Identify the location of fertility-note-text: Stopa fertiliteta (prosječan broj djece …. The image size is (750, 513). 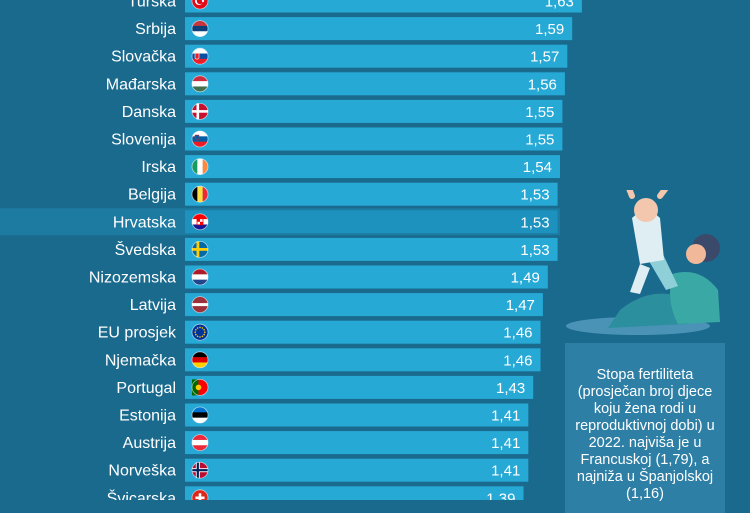
(645, 434).